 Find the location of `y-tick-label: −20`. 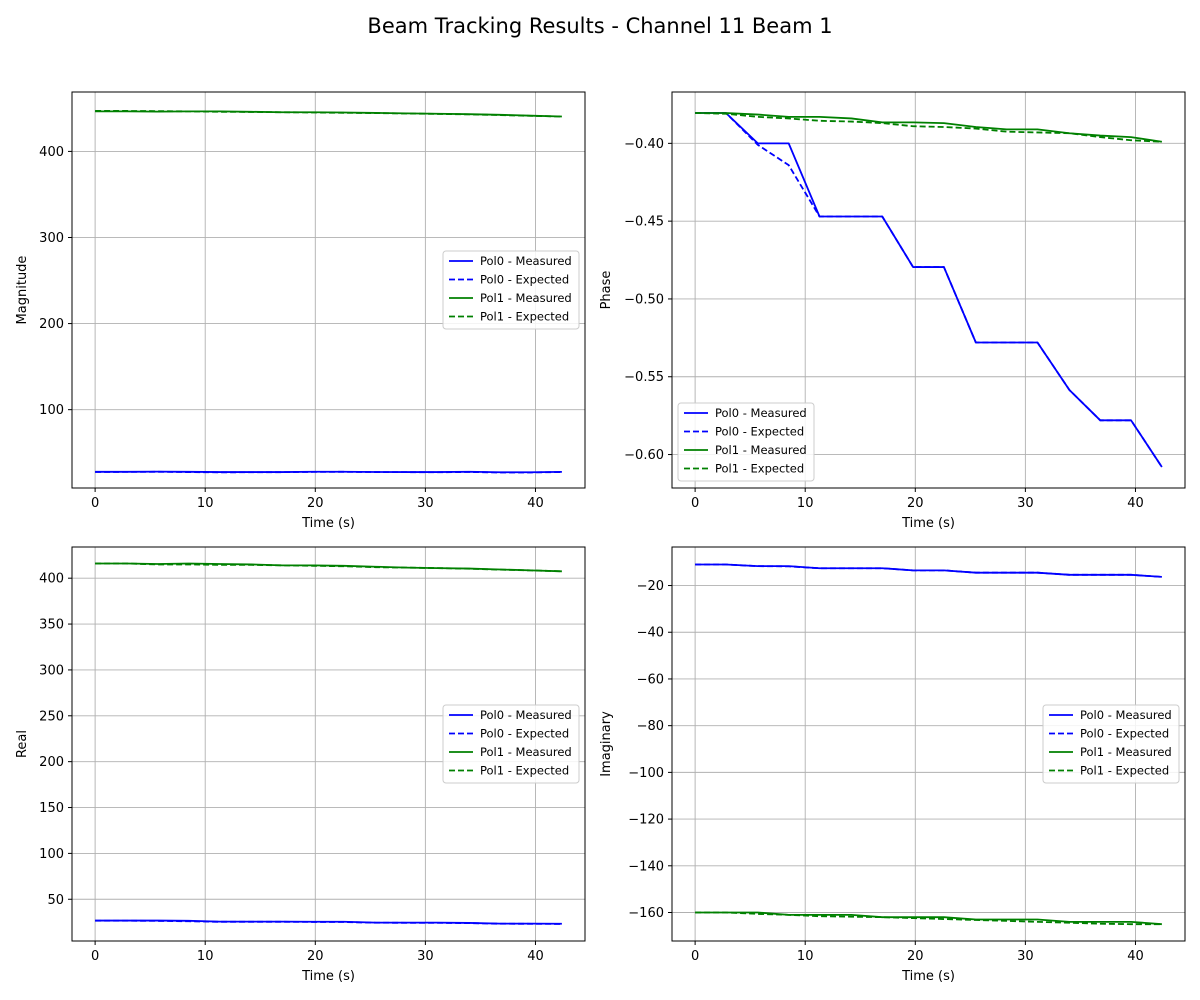

y-tick-label: −20 is located at coordinates (650, 586).